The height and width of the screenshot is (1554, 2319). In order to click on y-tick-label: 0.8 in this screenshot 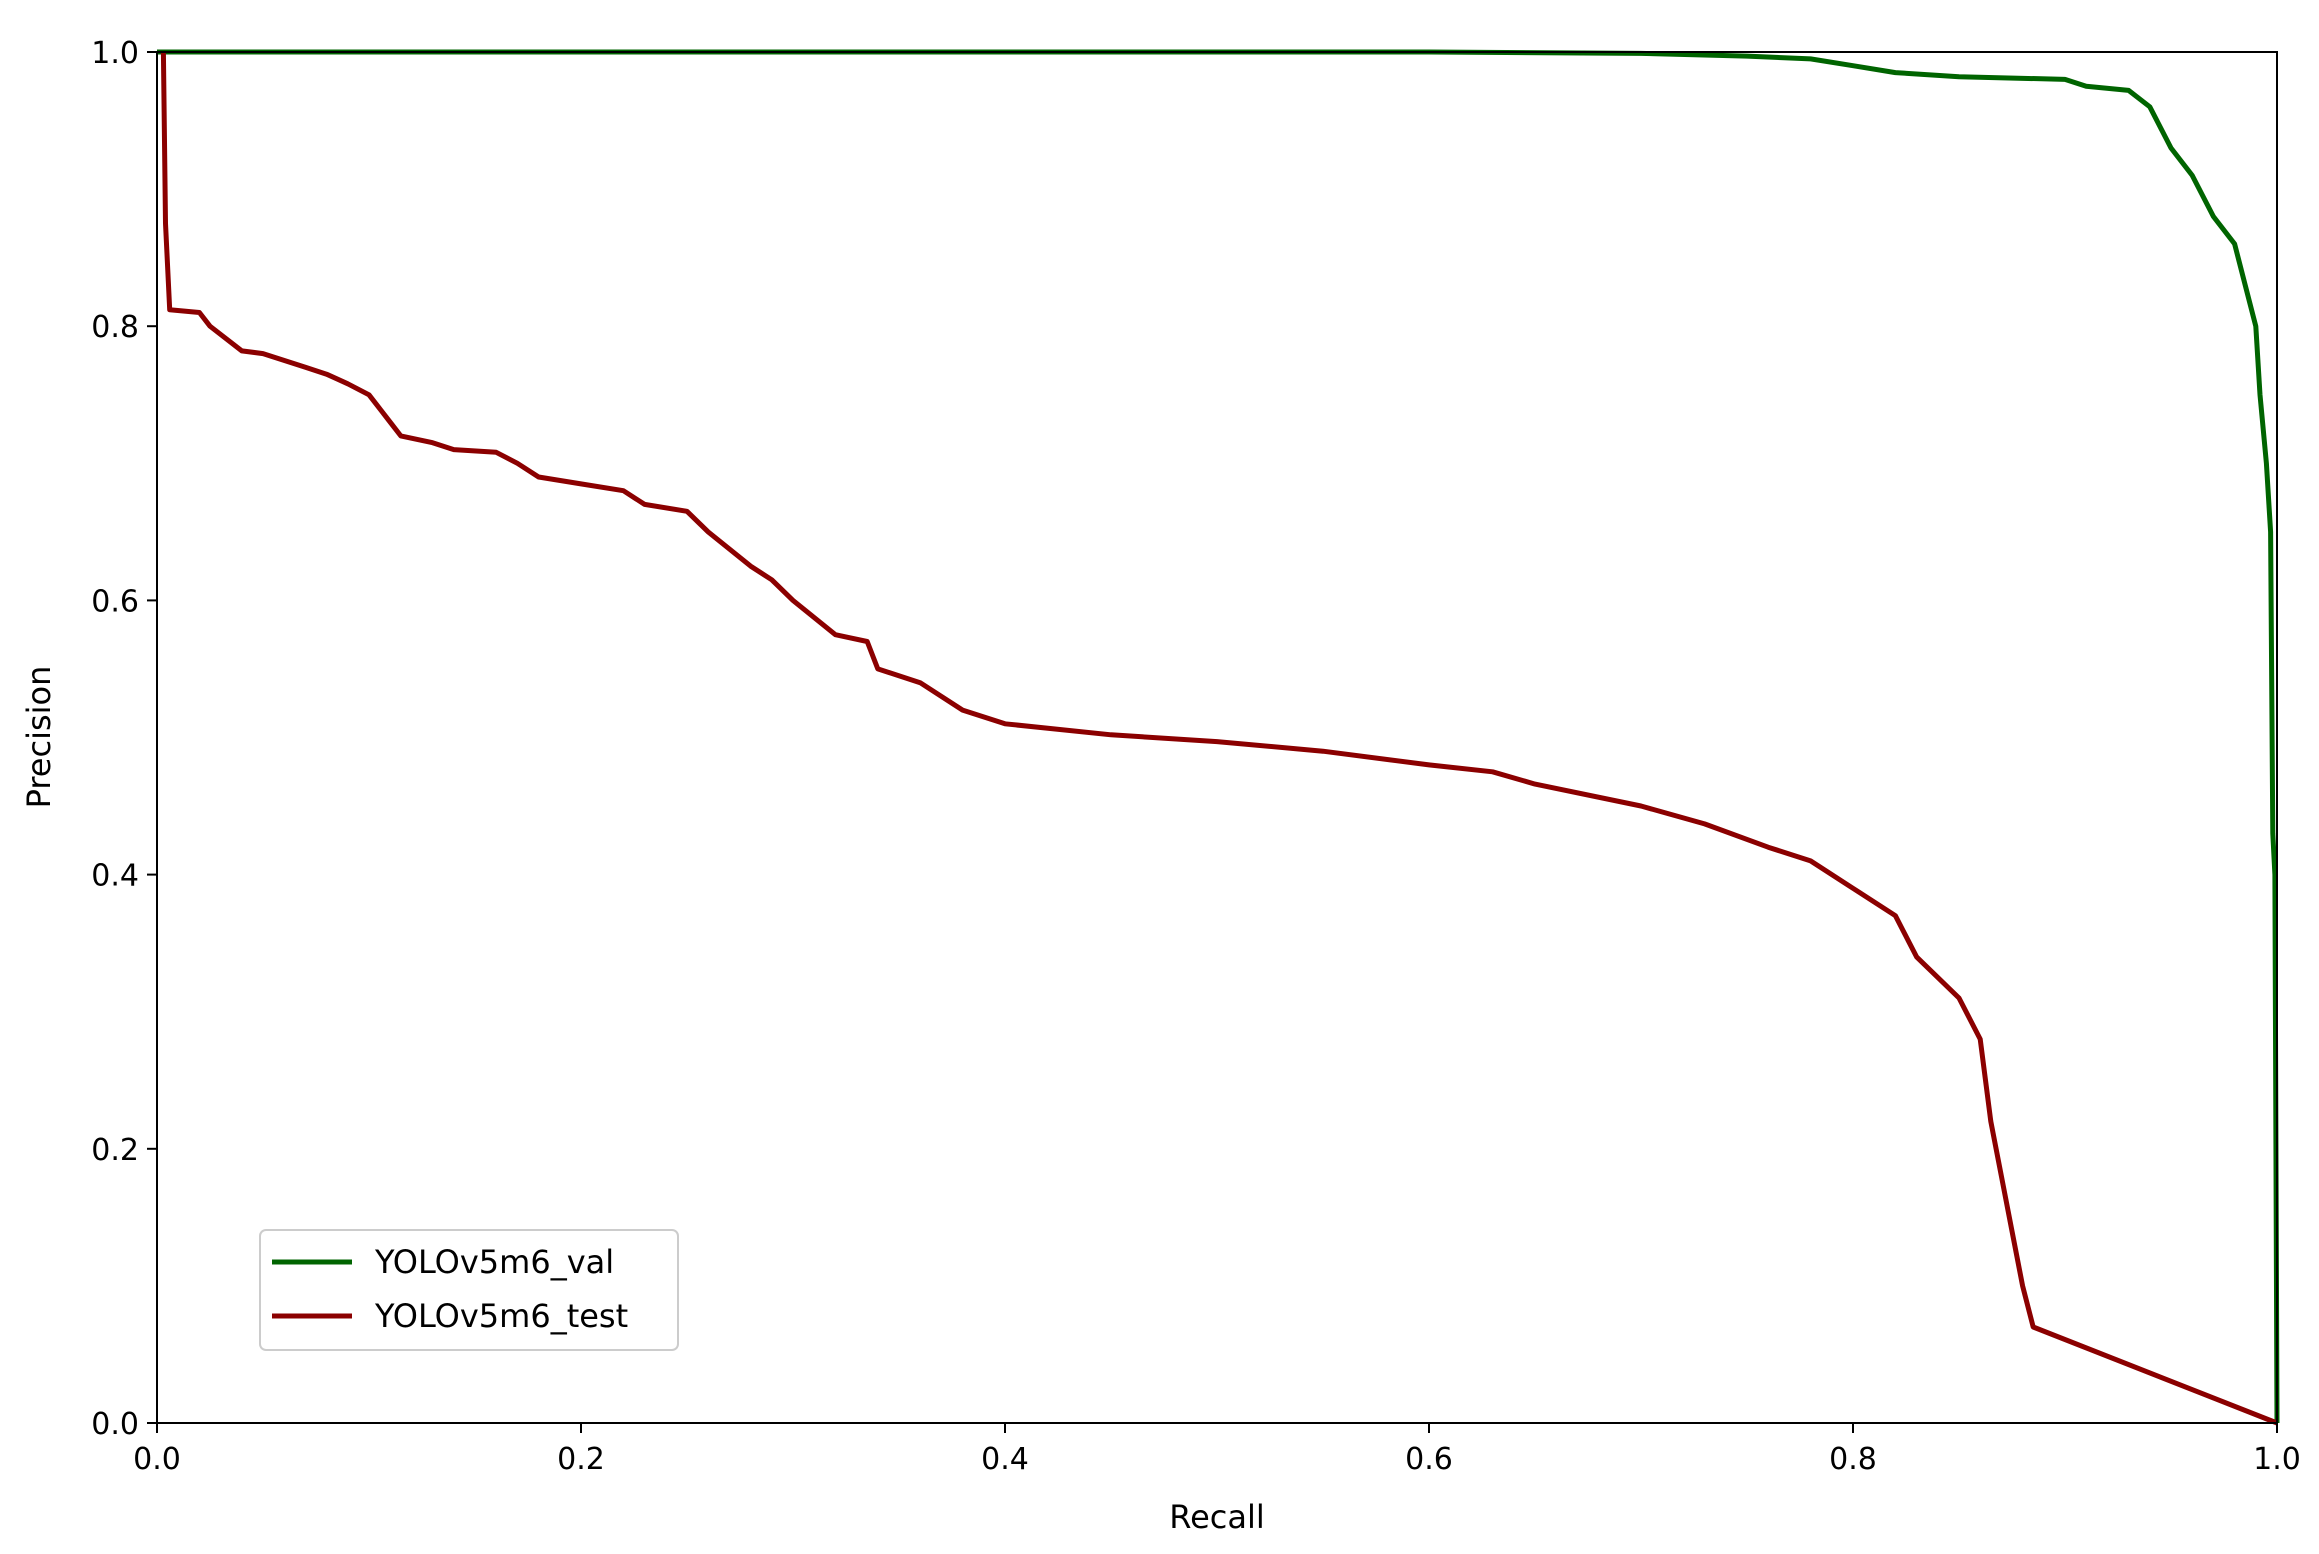, I will do `click(115, 327)`.